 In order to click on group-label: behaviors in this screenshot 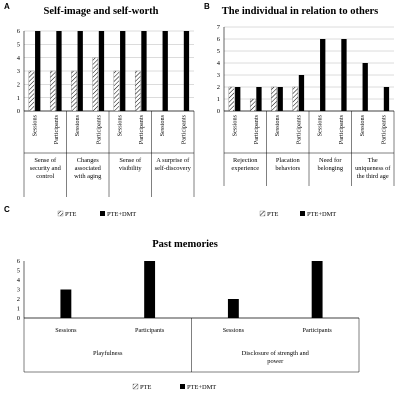, I will do `click(287, 168)`.